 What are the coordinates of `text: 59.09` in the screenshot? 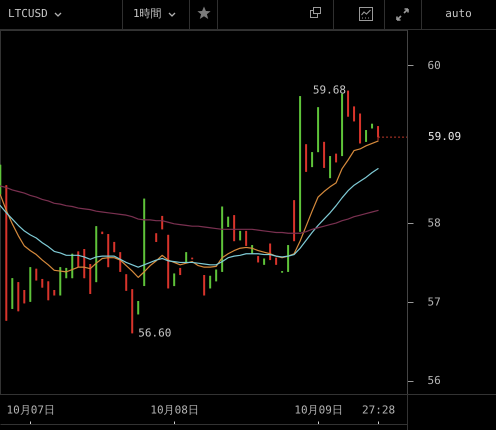 It's located at (445, 137).